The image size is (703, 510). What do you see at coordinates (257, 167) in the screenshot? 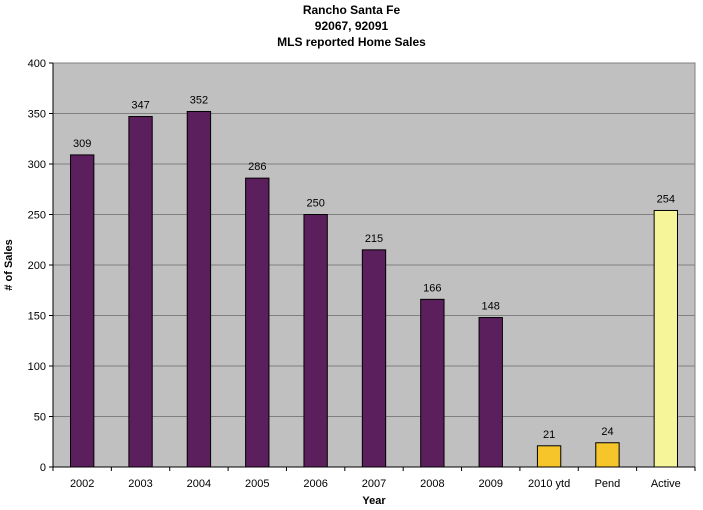
I see `data-label: 286` at bounding box center [257, 167].